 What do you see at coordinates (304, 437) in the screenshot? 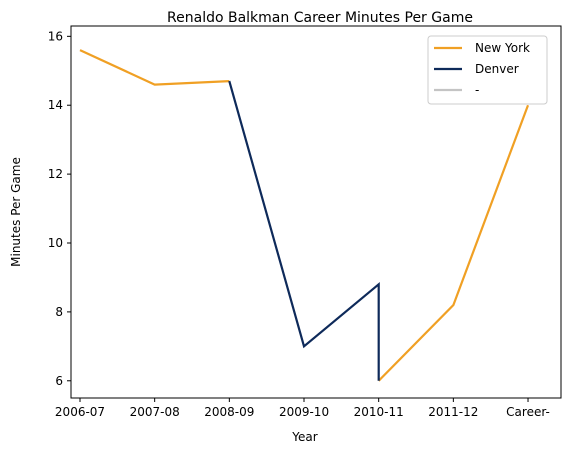
I see `x-axis-label: Year` at bounding box center [304, 437].